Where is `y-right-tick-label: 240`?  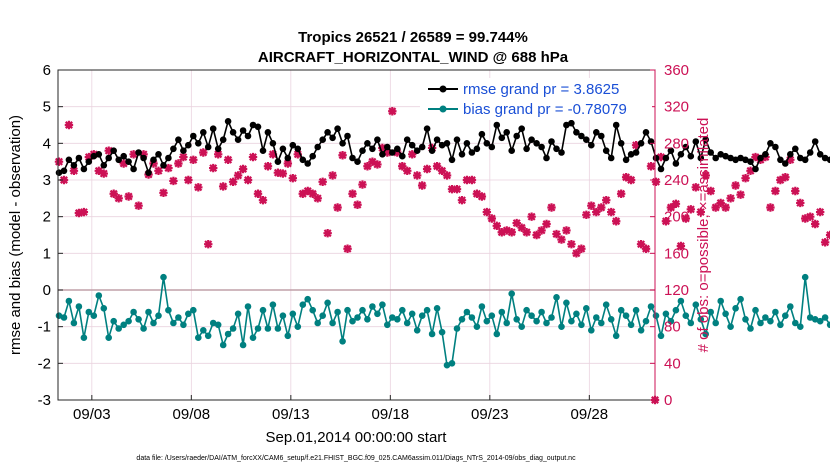
y-right-tick-label: 240 is located at coordinates (676, 180).